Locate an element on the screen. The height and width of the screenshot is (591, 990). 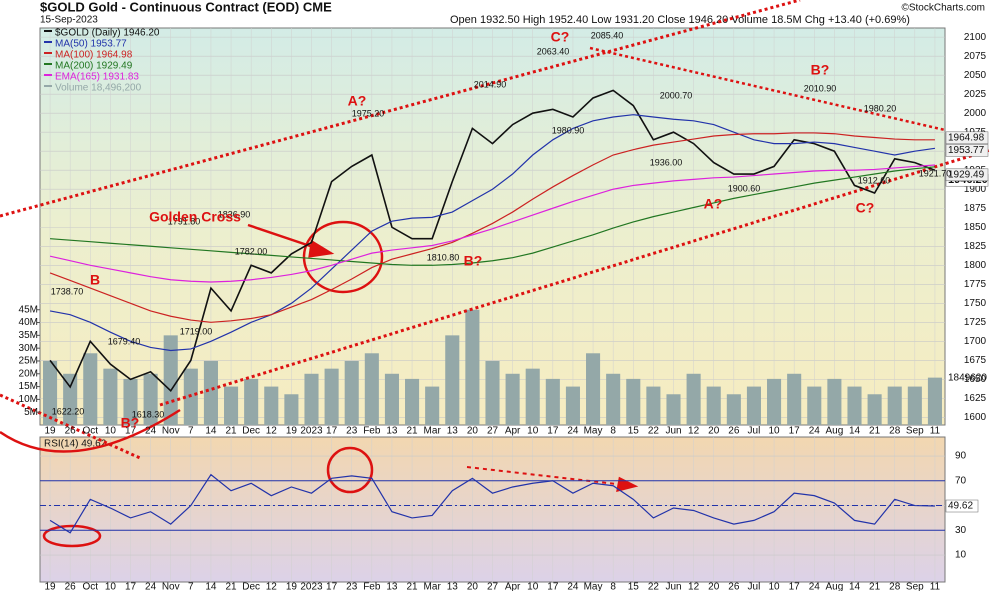
price-annotation: 1912.60 is located at coordinates (874, 180).